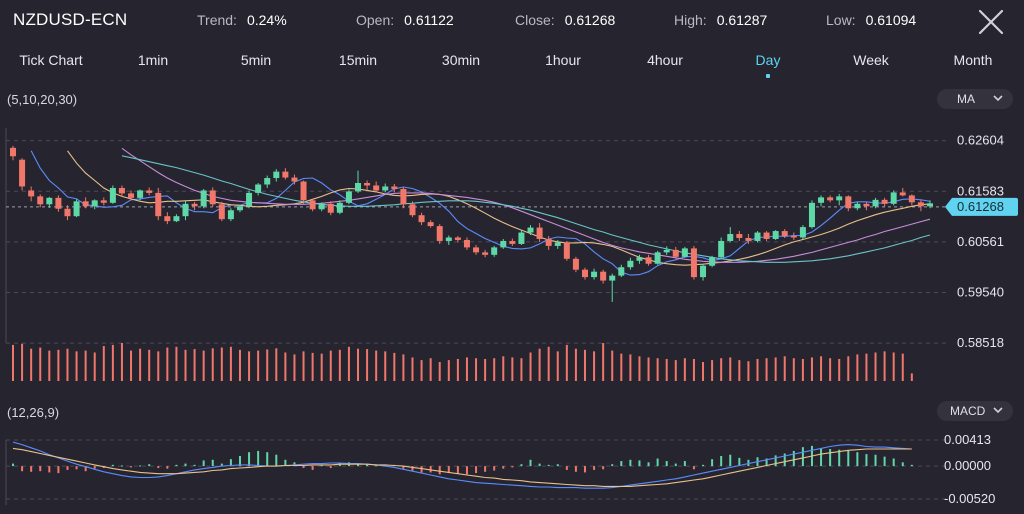  Describe the element at coordinates (461, 60) in the screenshot. I see `tab-30min: 30min` at that location.